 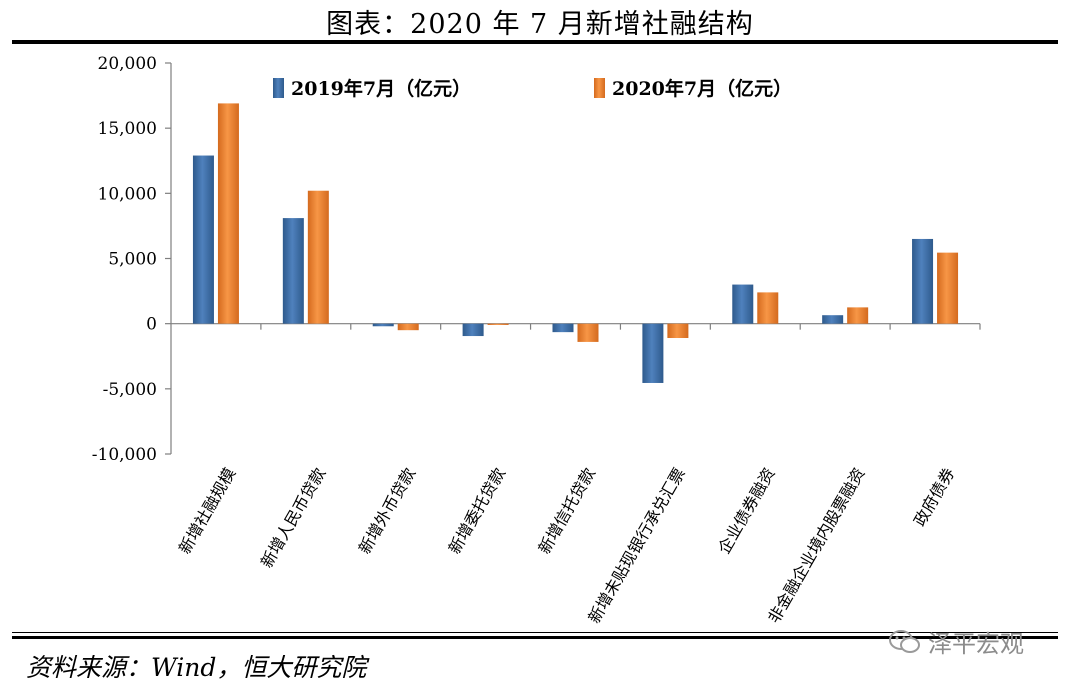 I want to click on bottom-rule-thin, so click(x=535, y=632).